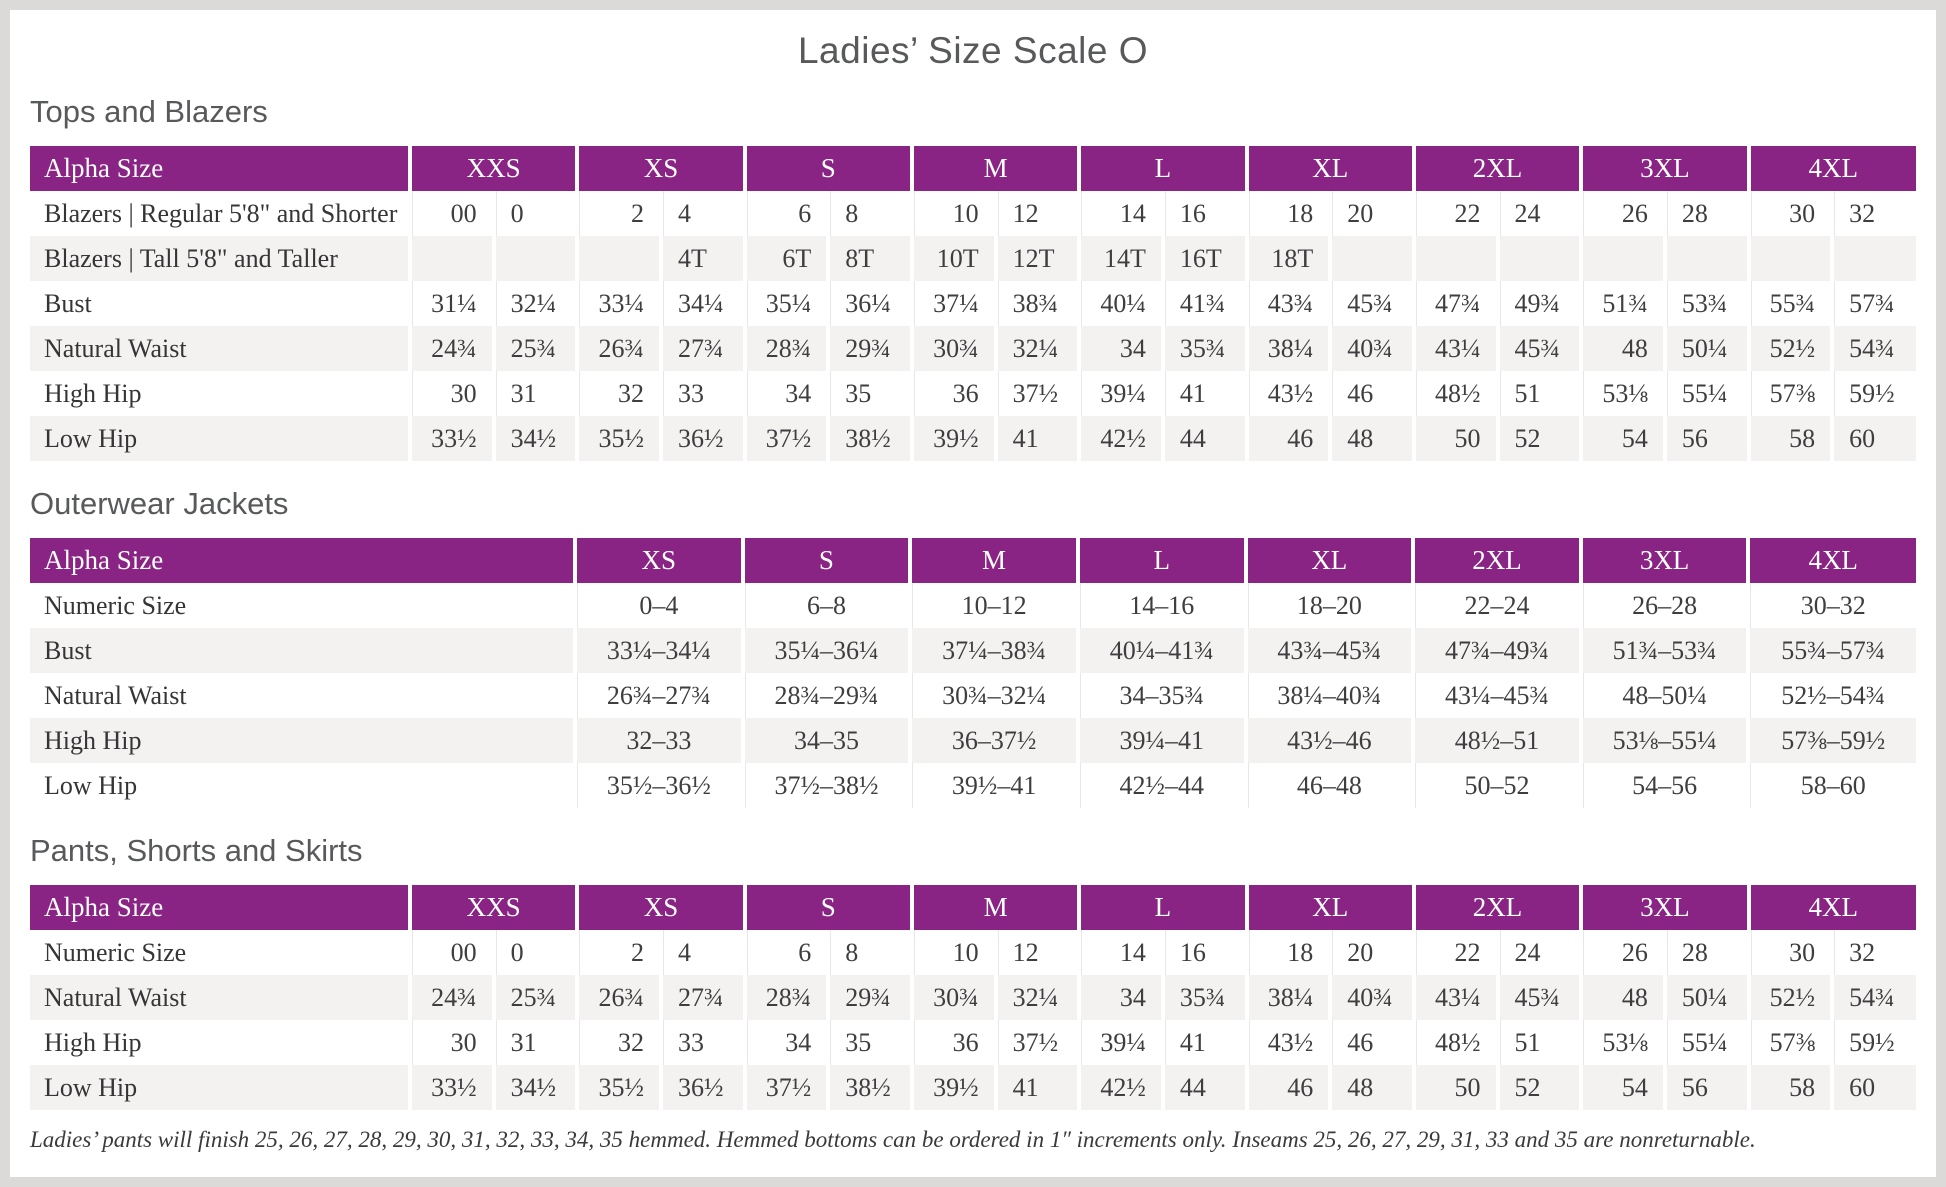 The height and width of the screenshot is (1187, 1946). I want to click on size-value-cell: 27¾, so click(701, 348).